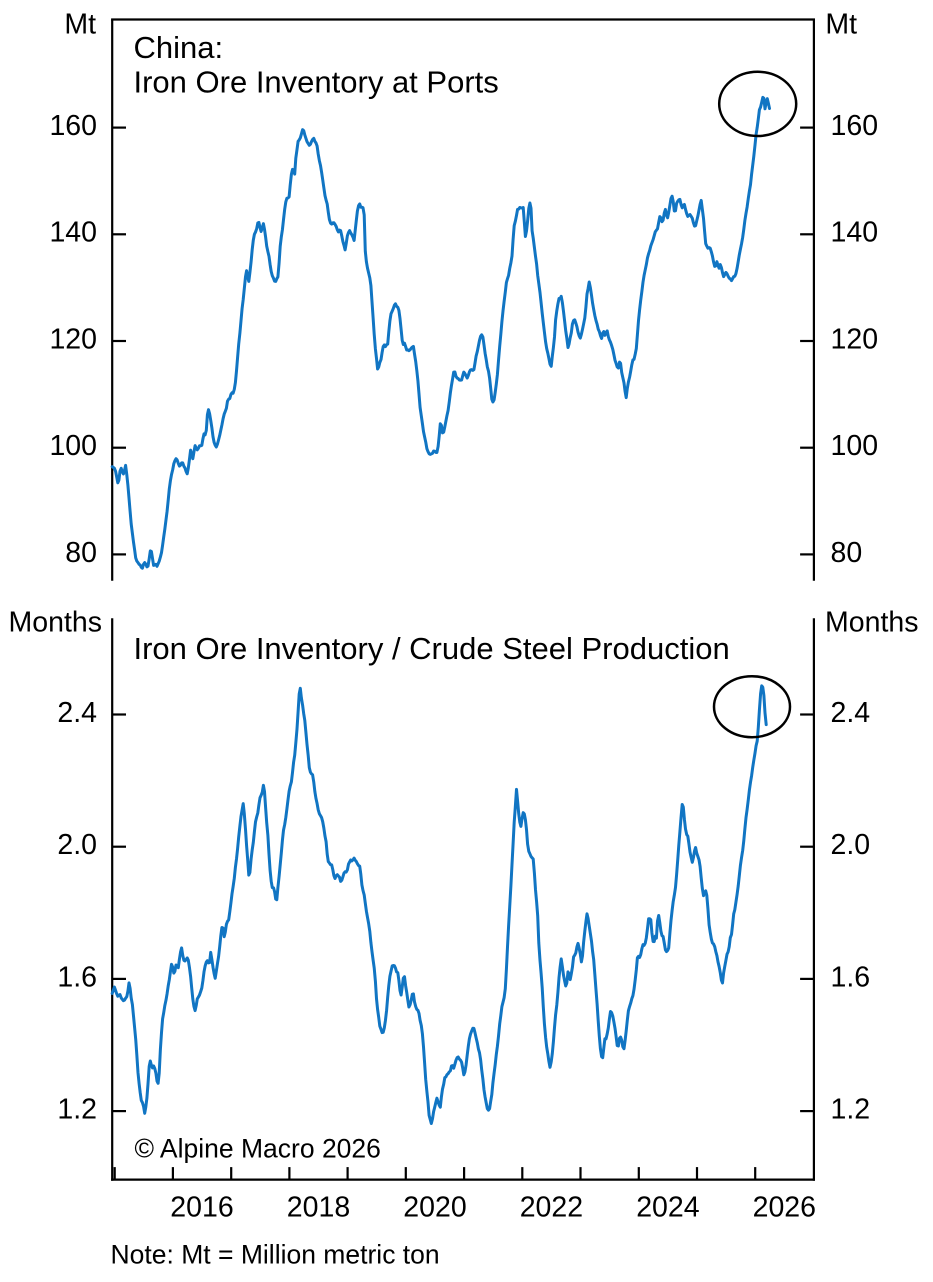  What do you see at coordinates (275, 1254) in the screenshot?
I see `svg-text: Note: Mt = Million metric ton` at bounding box center [275, 1254].